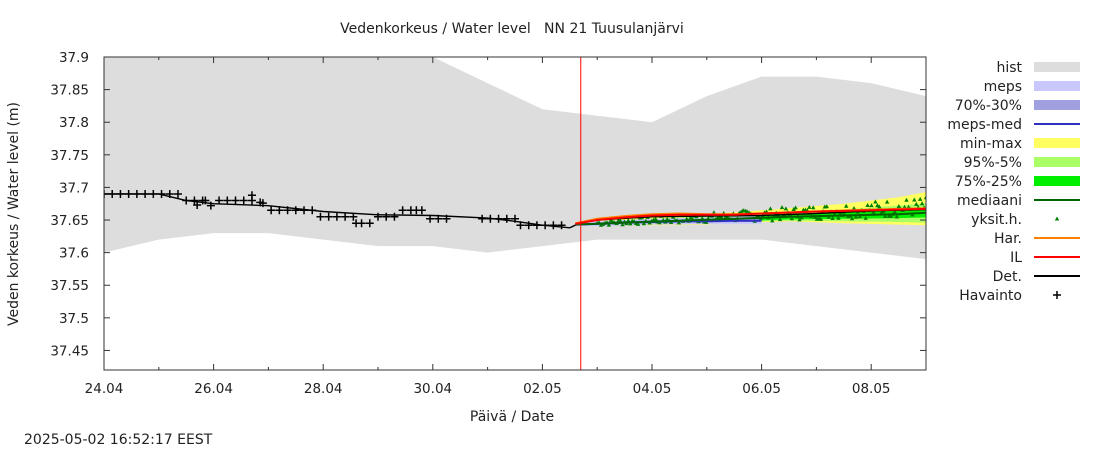 The image size is (1100, 450). I want to click on y-tick-label: 37.75, so click(69, 156).